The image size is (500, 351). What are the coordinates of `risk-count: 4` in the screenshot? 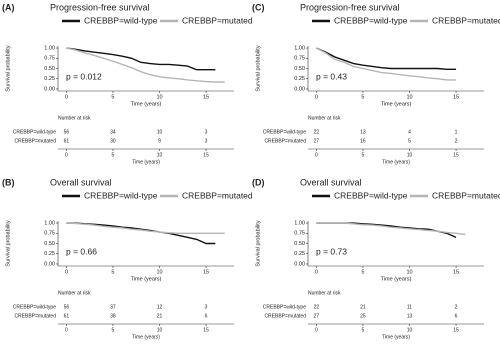 It's located at (409, 132).